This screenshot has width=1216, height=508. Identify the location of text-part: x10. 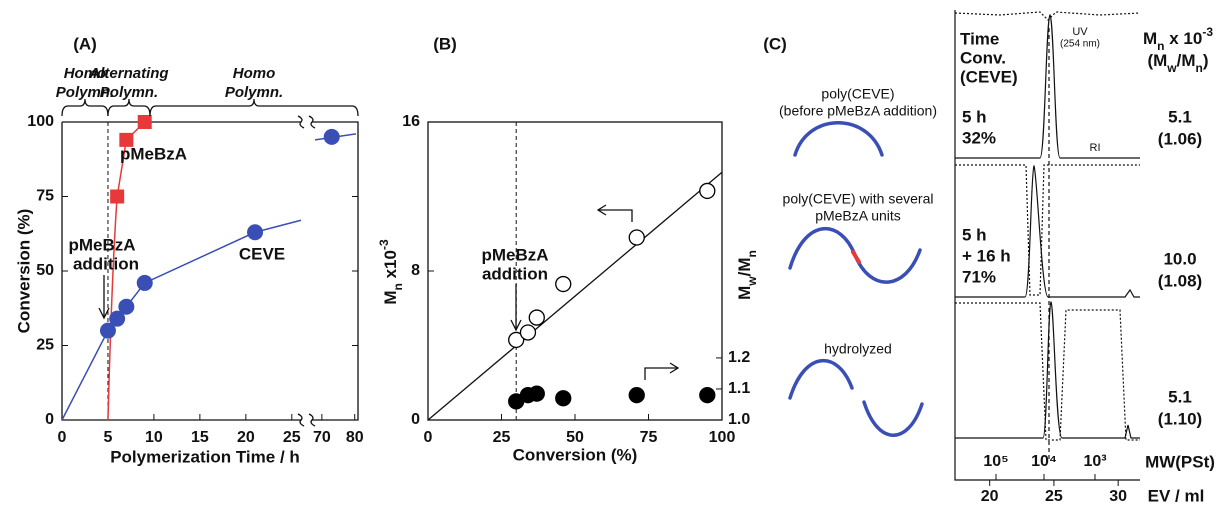
(390, 266).